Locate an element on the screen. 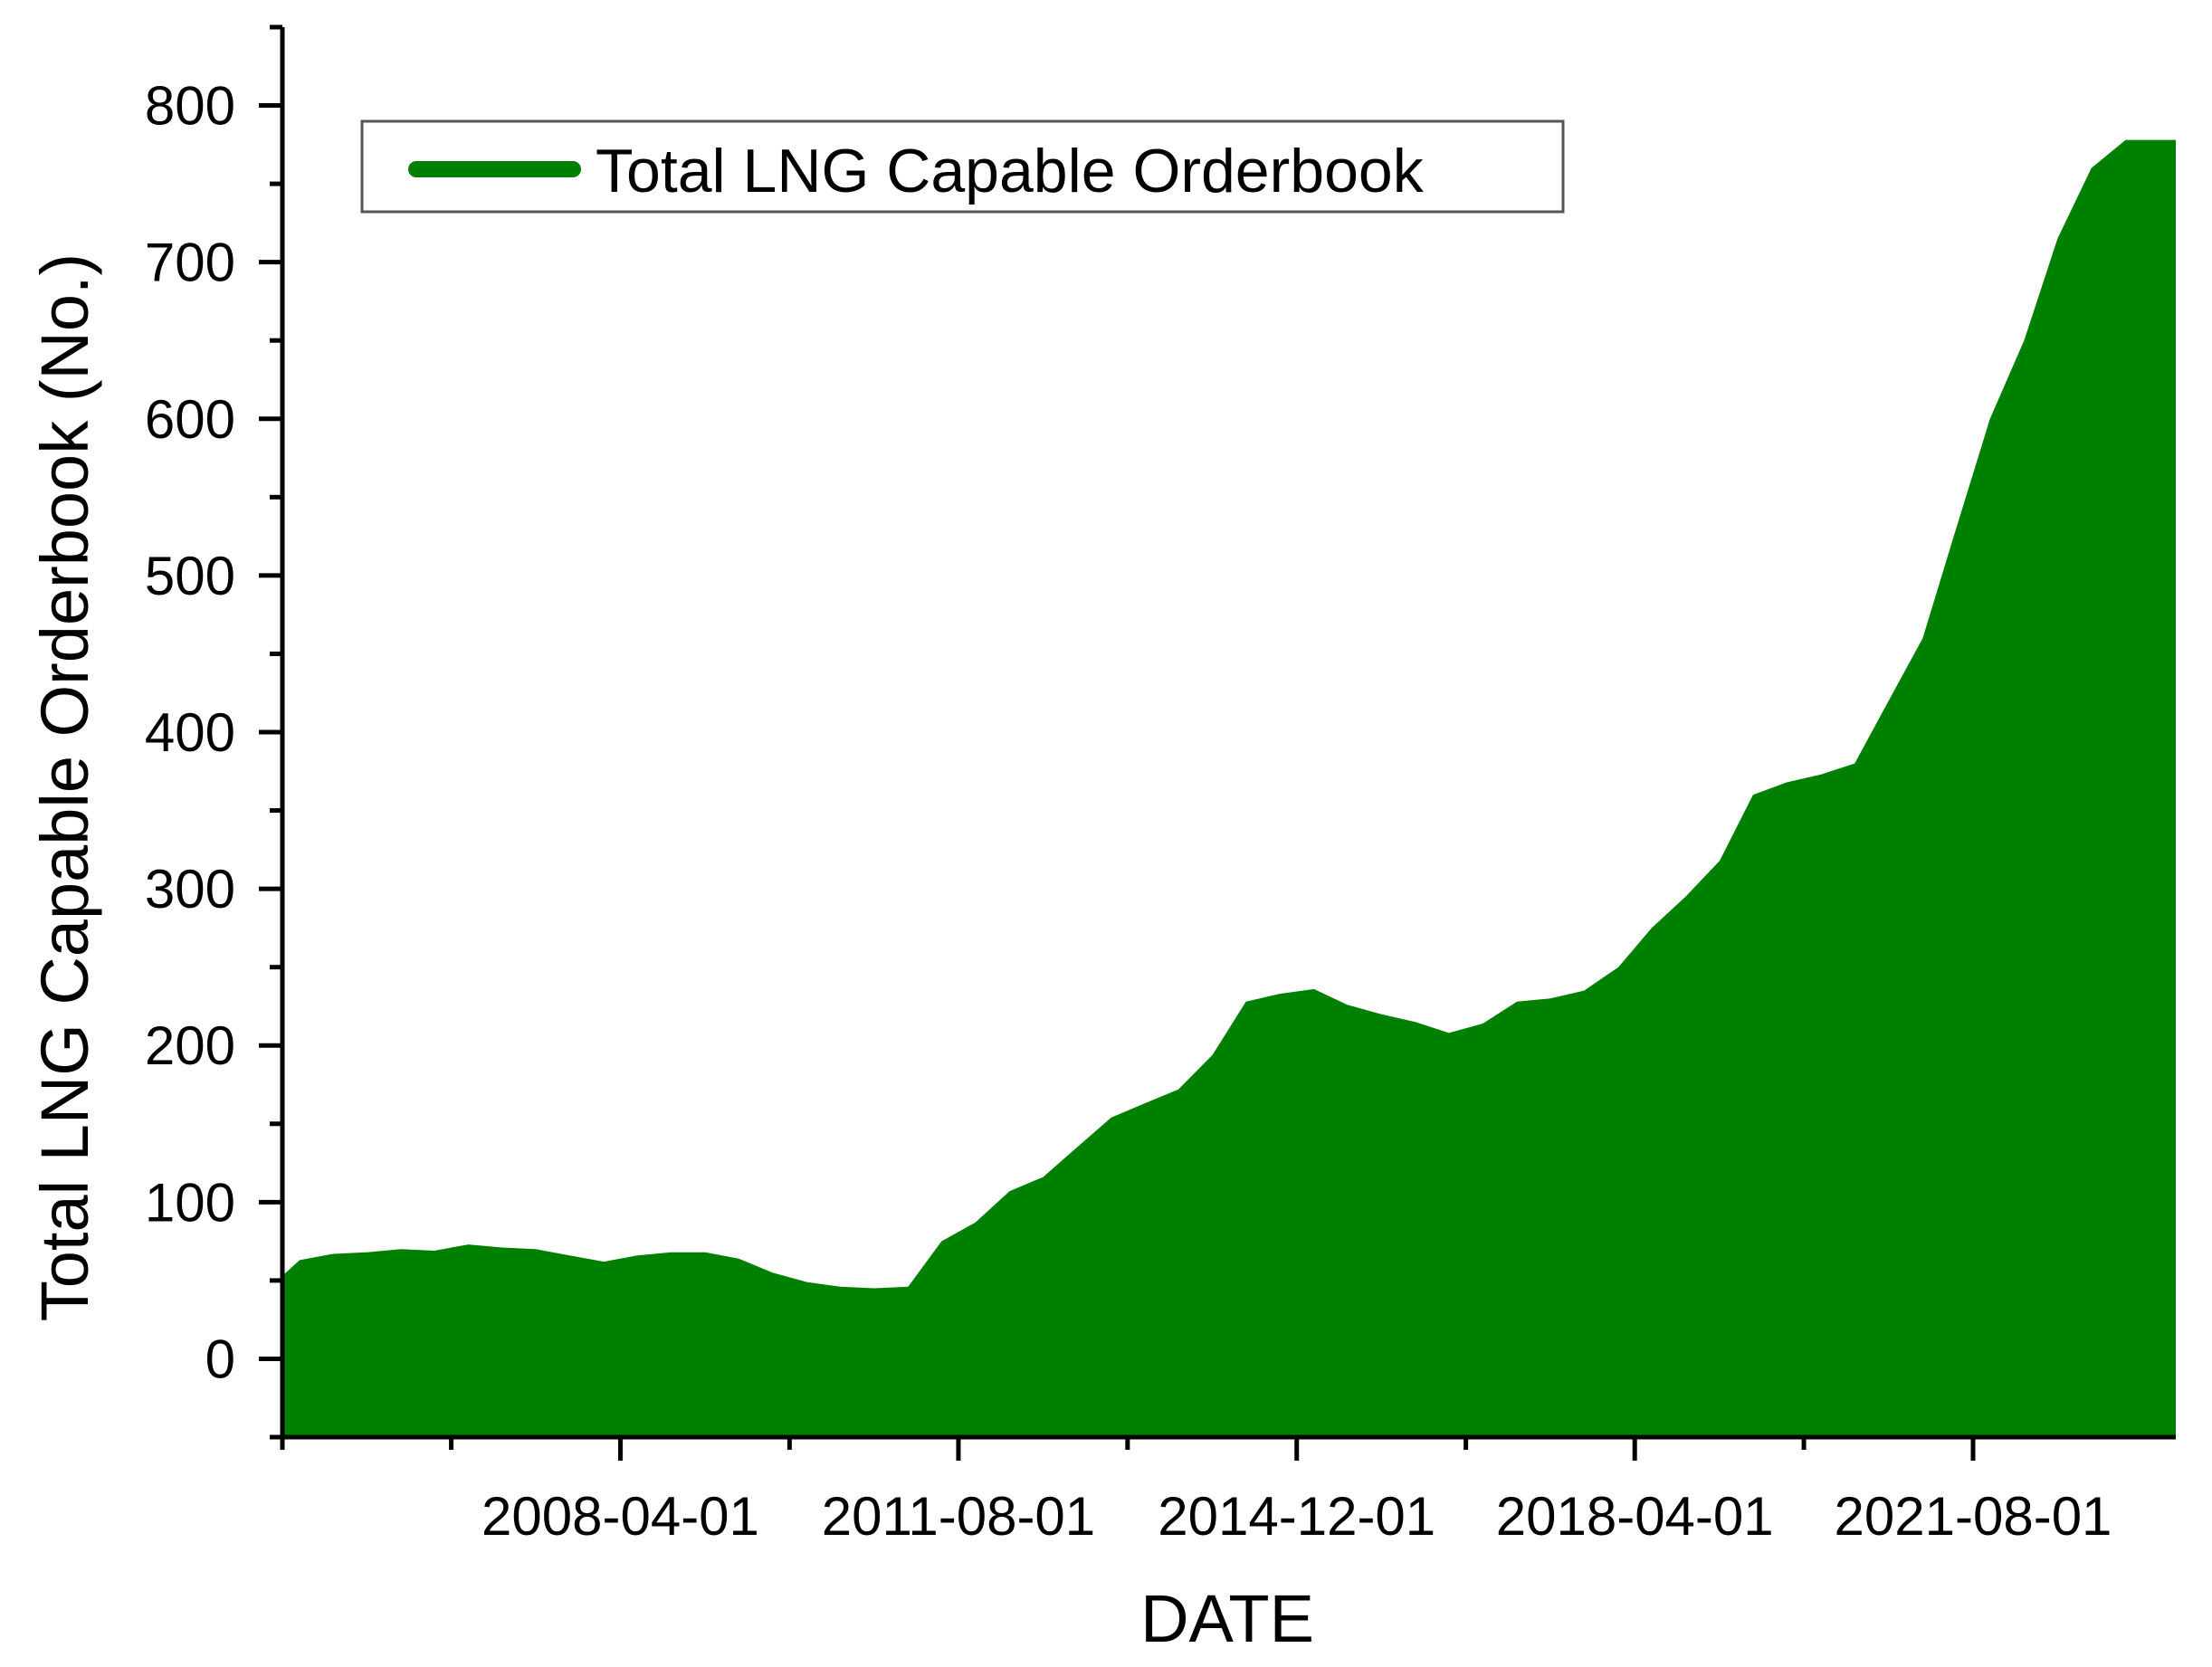  y-tick-label: 400 is located at coordinates (190, 732).